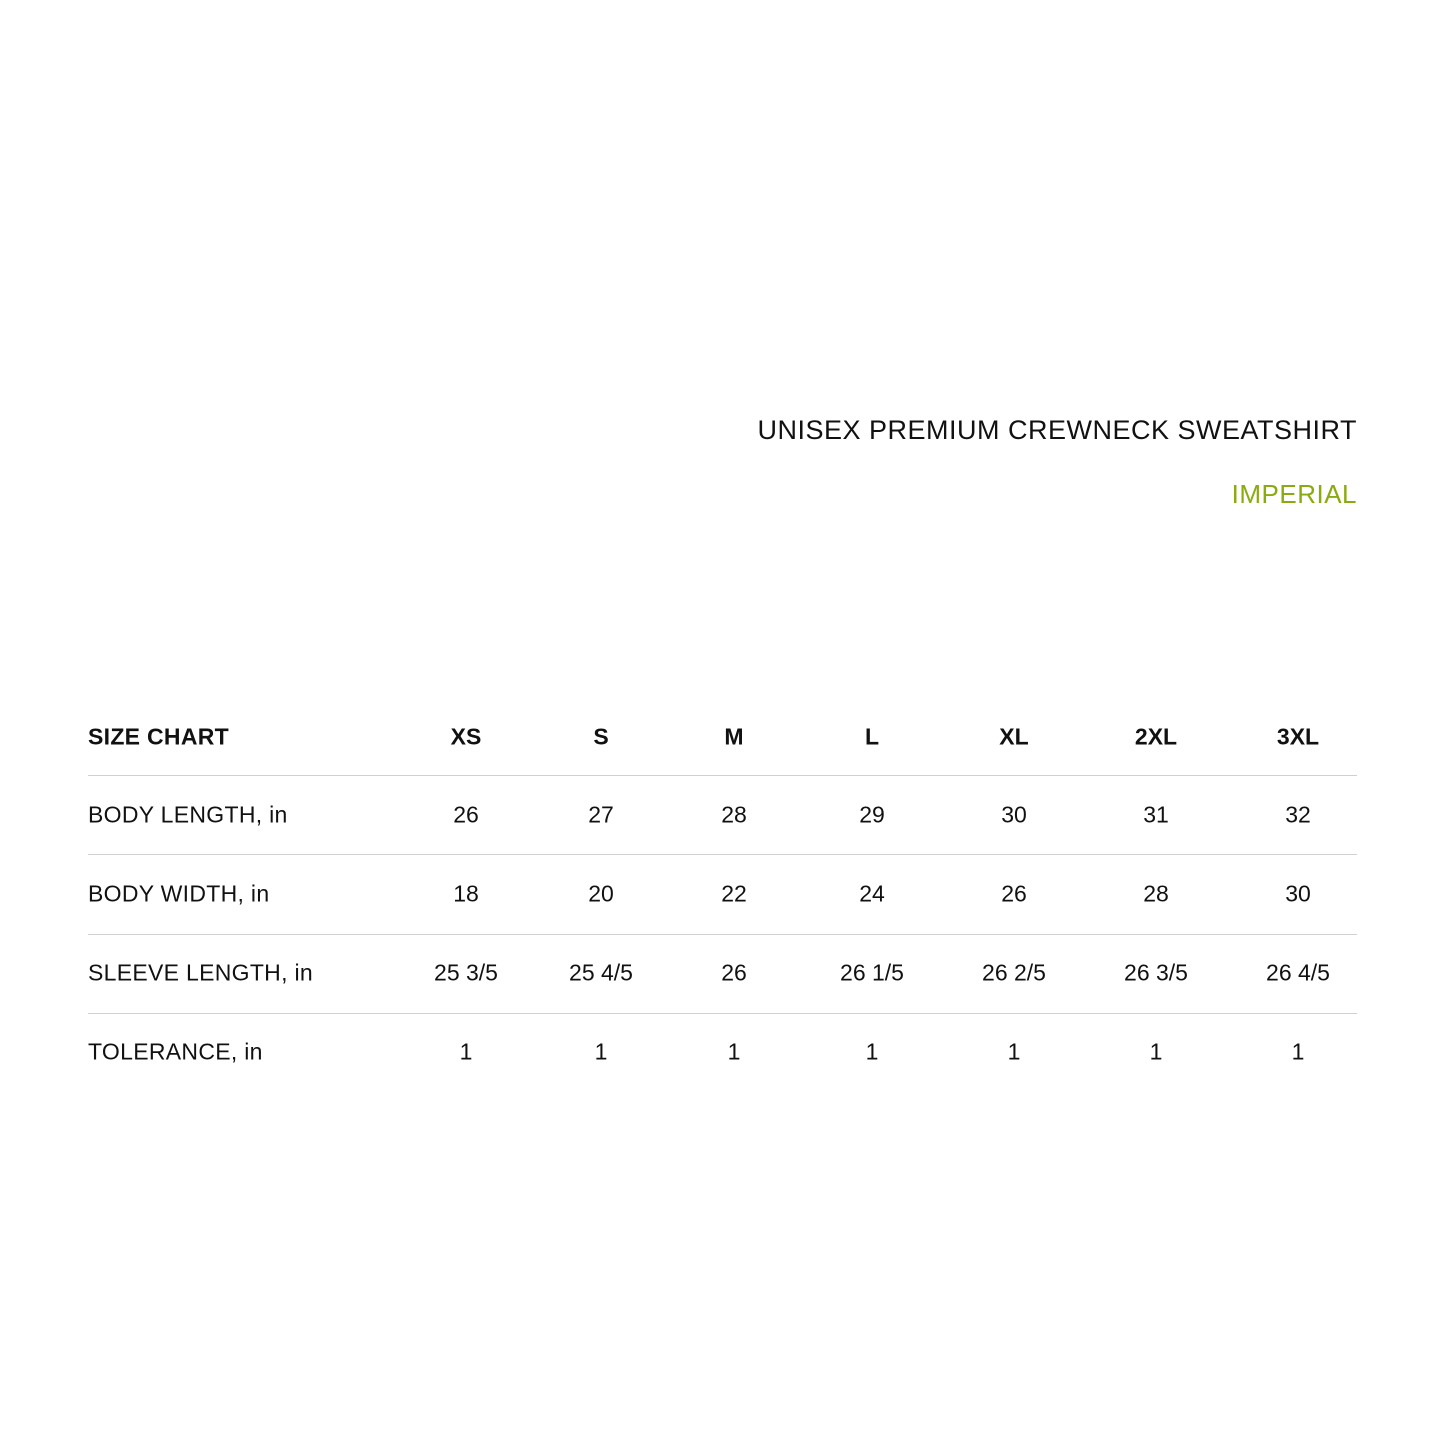  Describe the element at coordinates (1298, 814) in the screenshot. I see `table-cell: 32` at that location.